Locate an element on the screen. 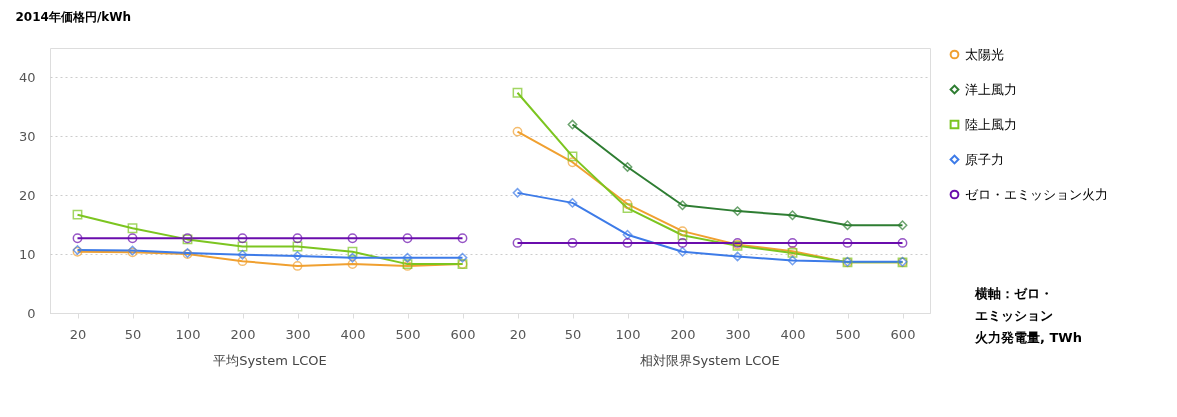 This screenshot has width=1177, height=417. y-tick-label: 0 is located at coordinates (31, 313).